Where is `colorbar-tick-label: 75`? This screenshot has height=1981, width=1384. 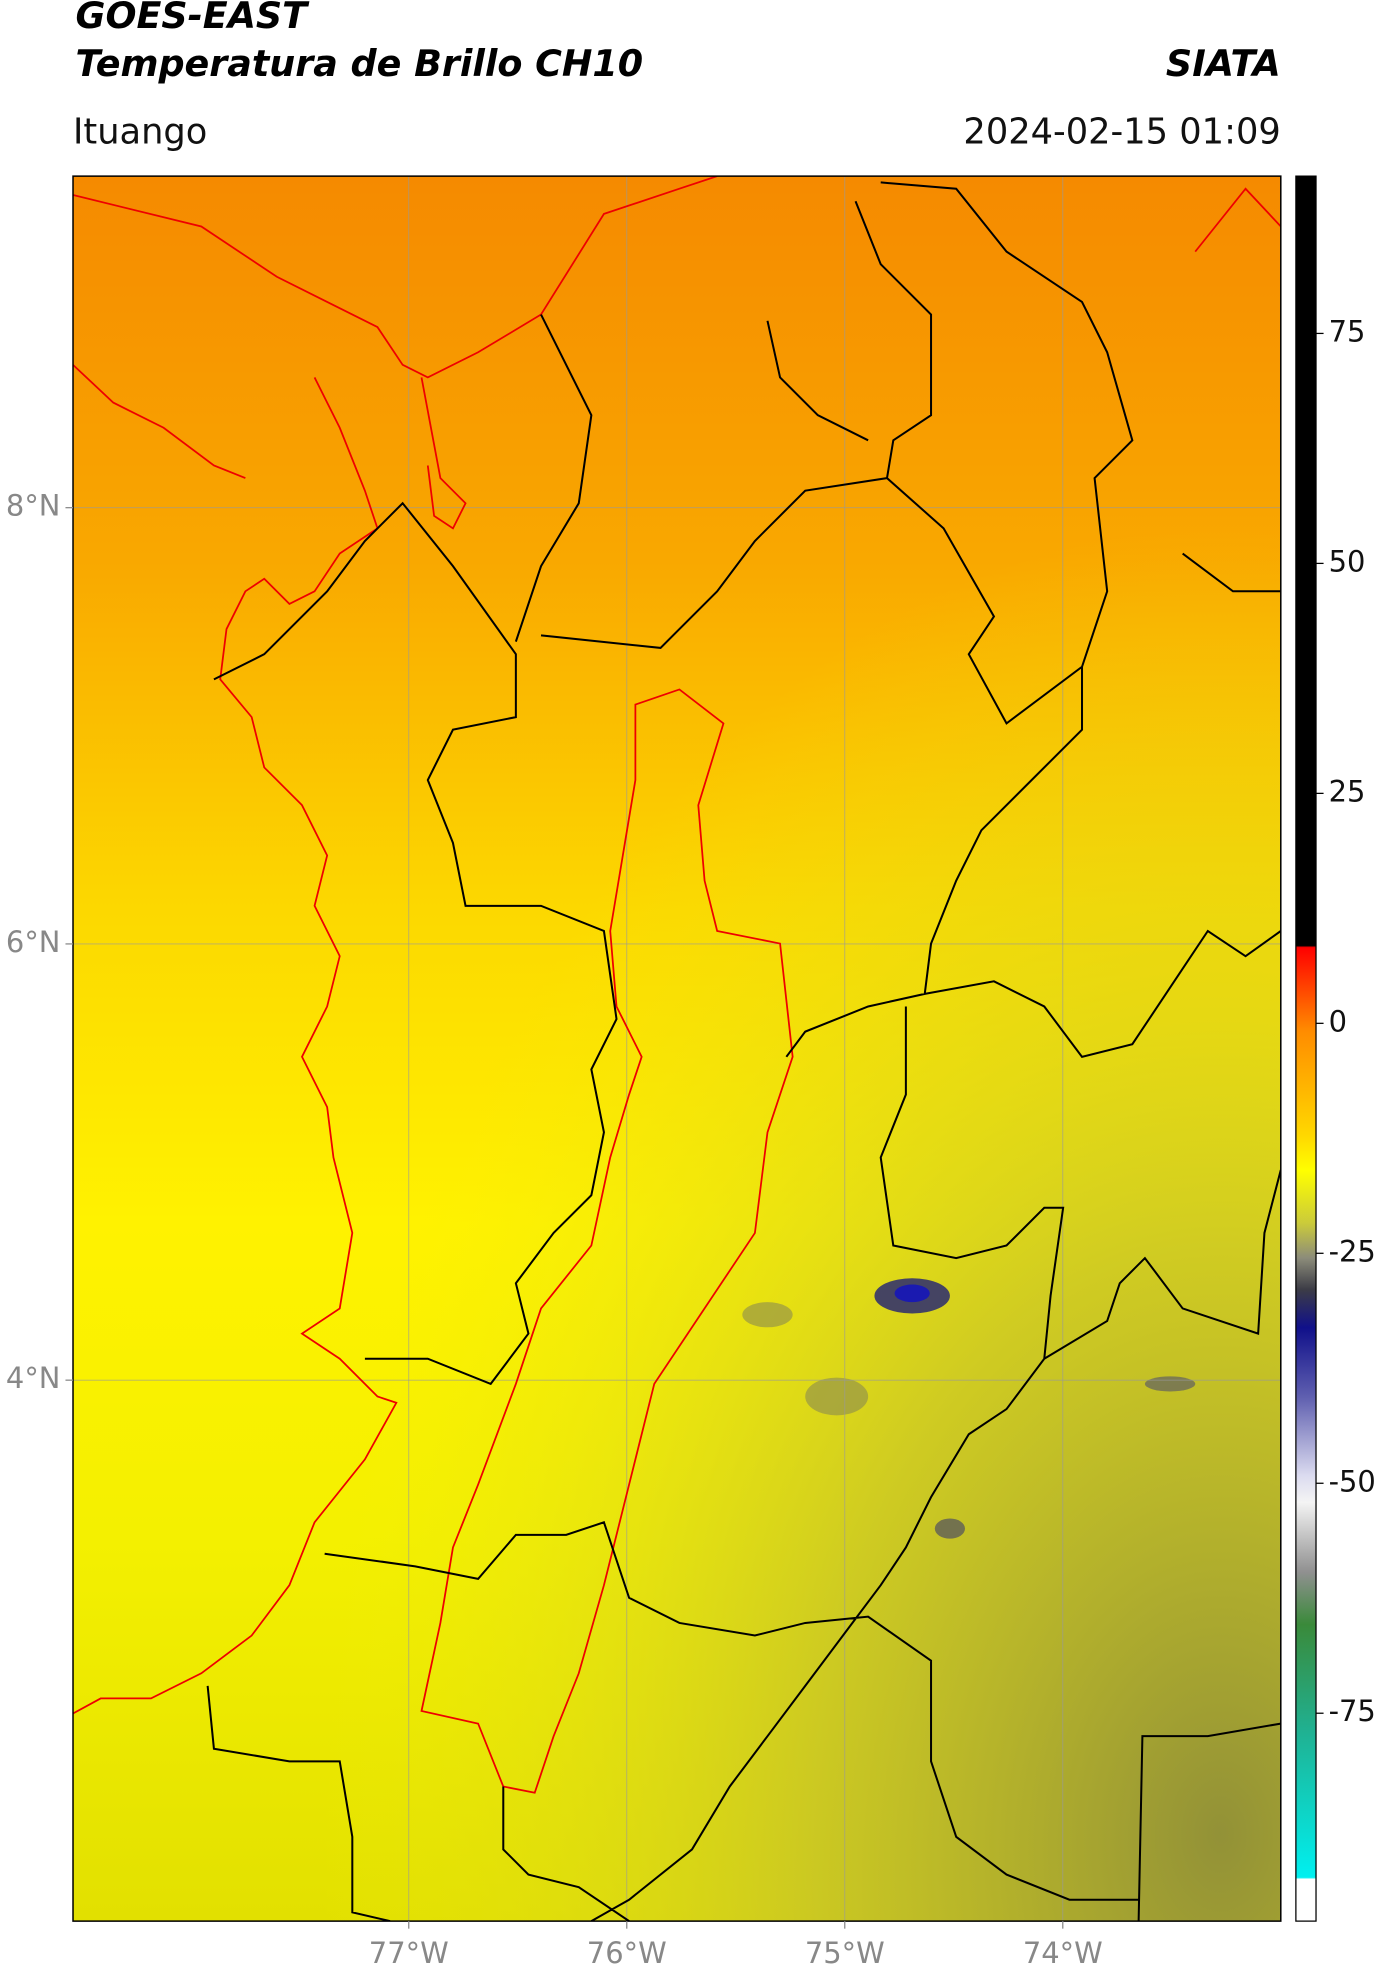
colorbar-tick-label: 75 is located at coordinates (1347, 331).